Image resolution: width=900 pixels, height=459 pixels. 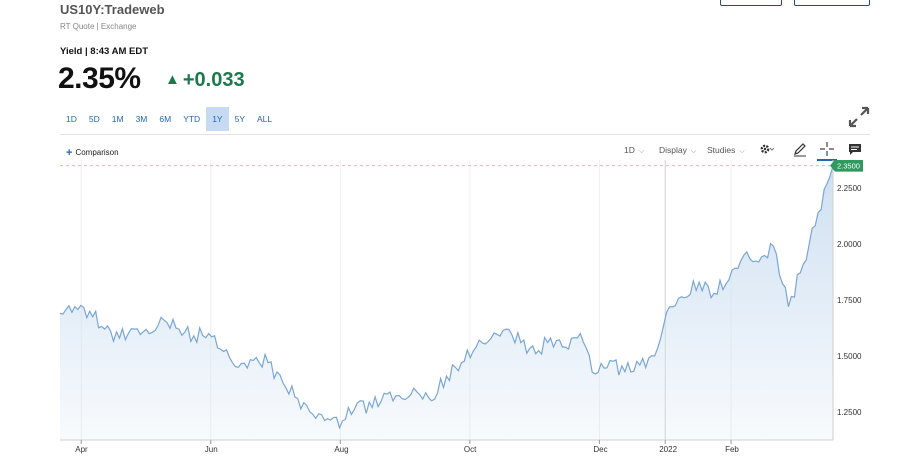 I want to click on comparison-button: + Comparison, so click(x=92, y=152).